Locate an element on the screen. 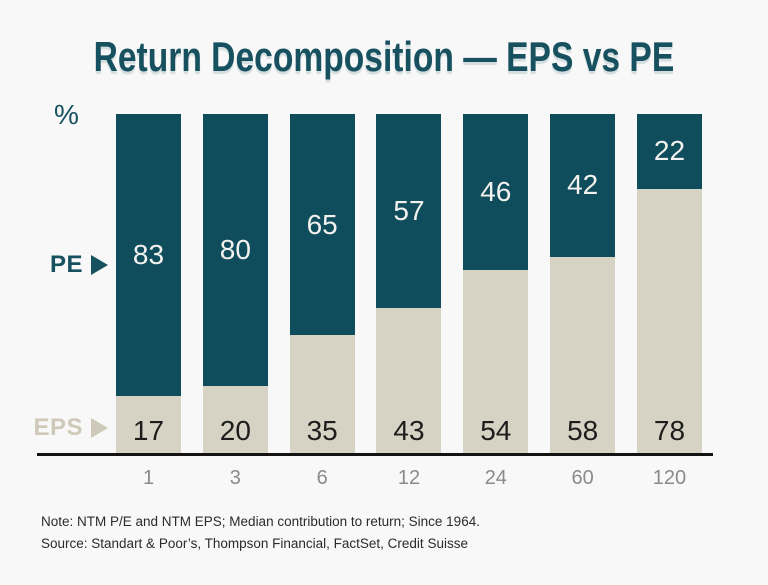  pe-value-label: 57 is located at coordinates (409, 210).